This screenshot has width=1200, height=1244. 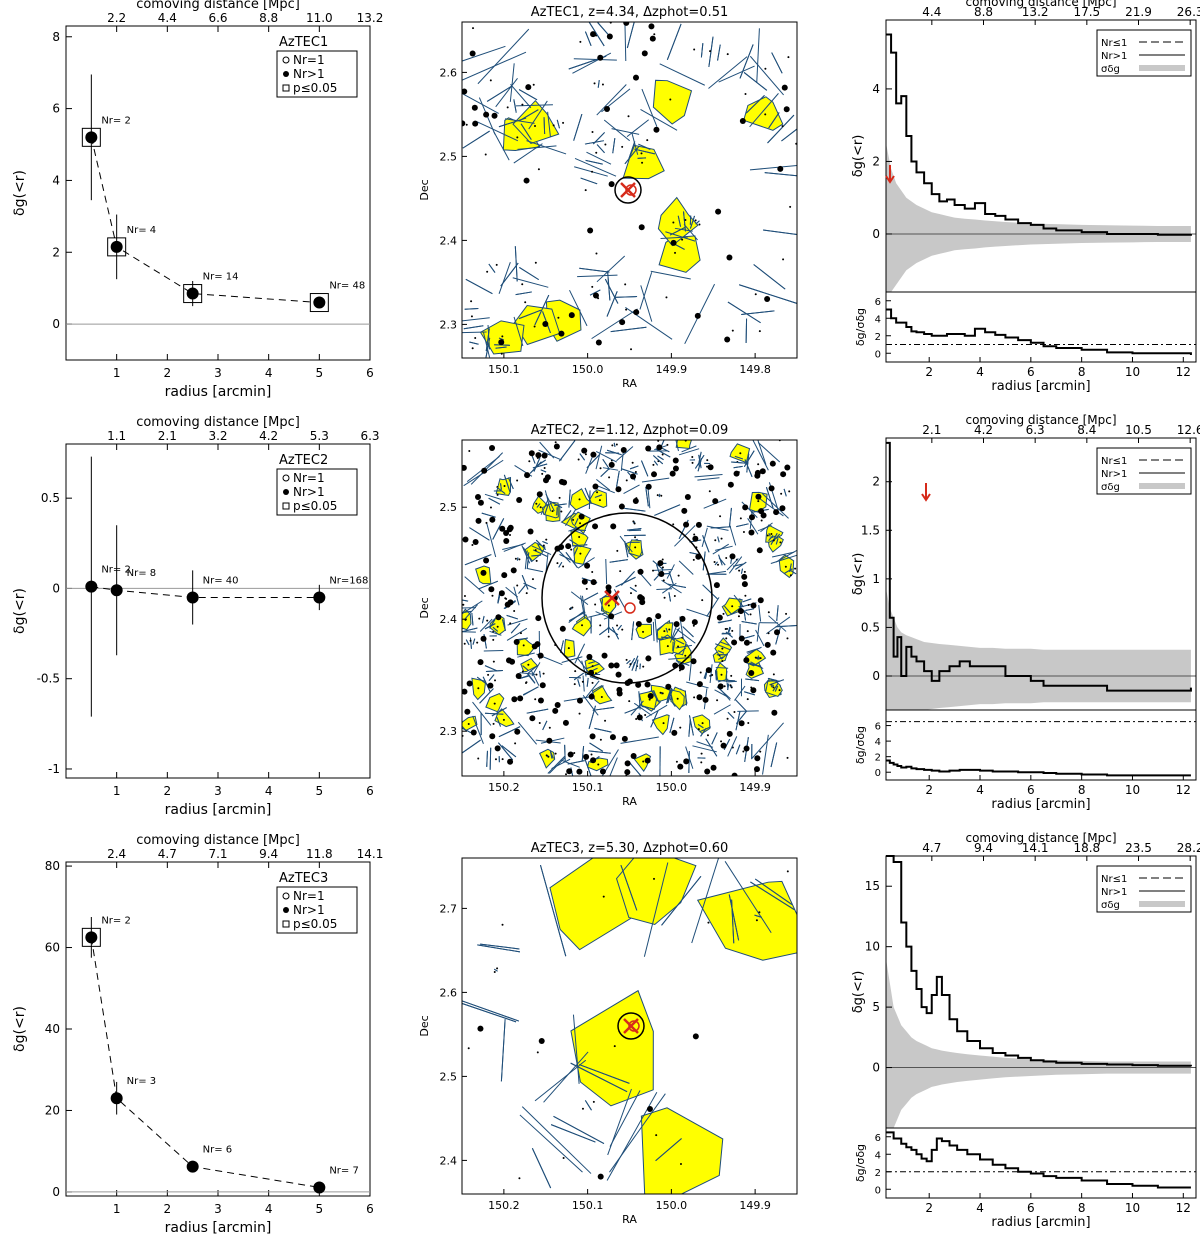 I want to click on legend-box, so click(x=317, y=74).